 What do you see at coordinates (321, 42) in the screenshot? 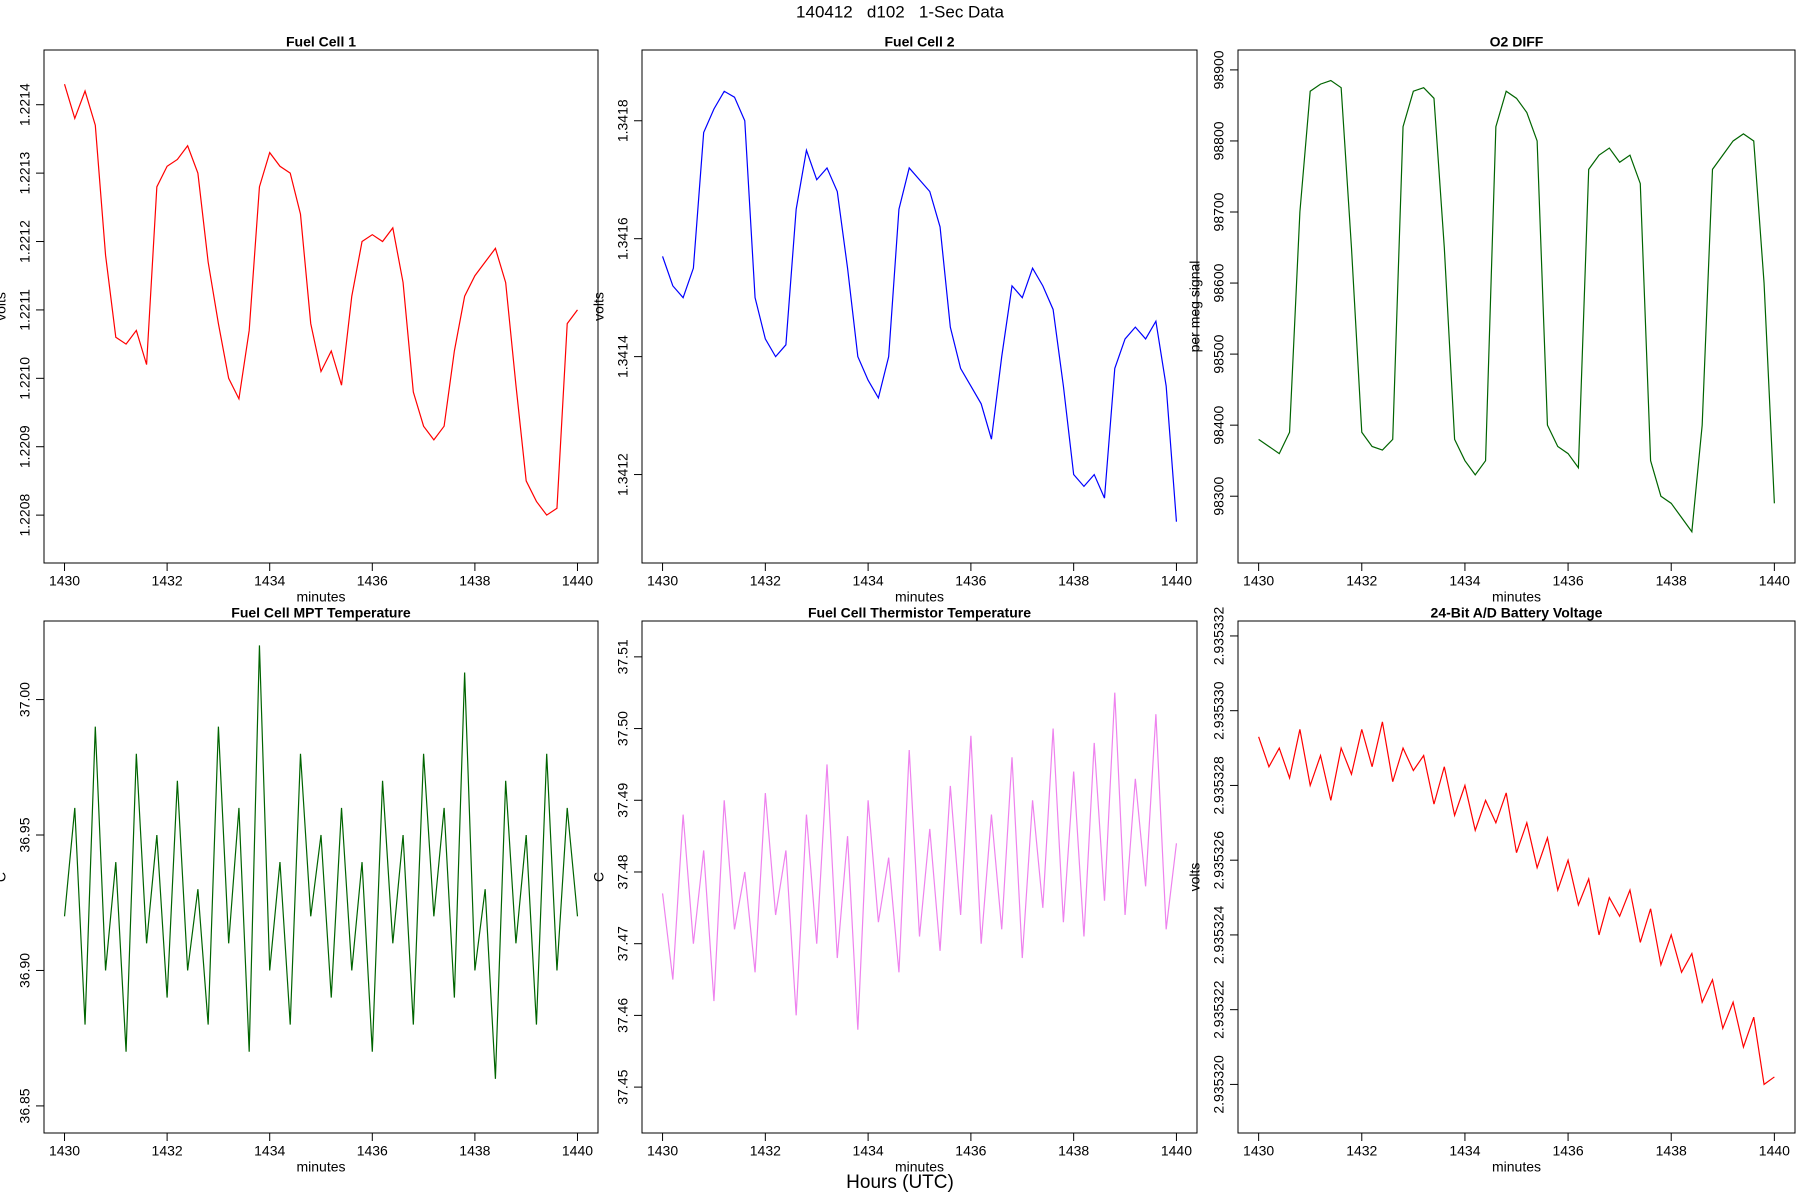
I see `panel-title: Fuel Cell 1` at bounding box center [321, 42].